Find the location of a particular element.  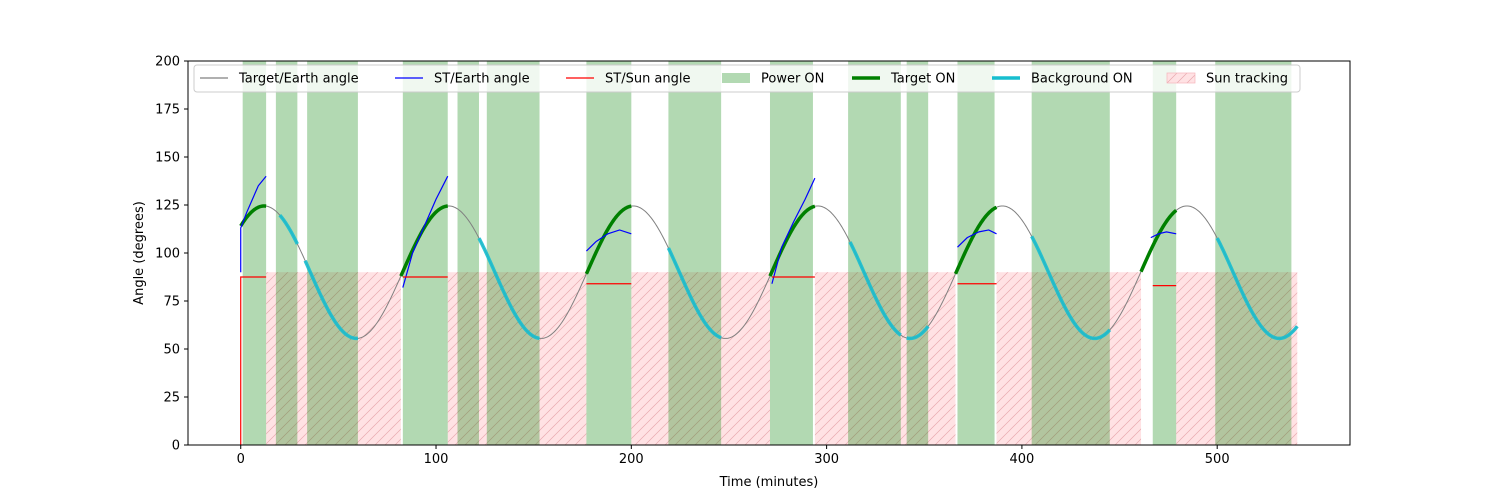

x-tick-label: 400 is located at coordinates (1021, 459).